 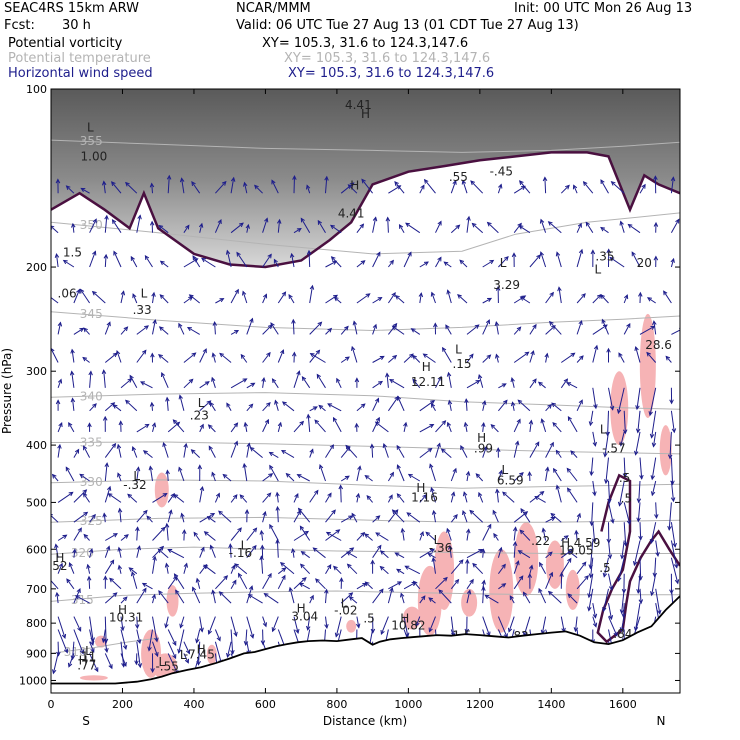 What do you see at coordinates (428, 382) in the screenshot?
I see `pv-label: 12.11` at bounding box center [428, 382].